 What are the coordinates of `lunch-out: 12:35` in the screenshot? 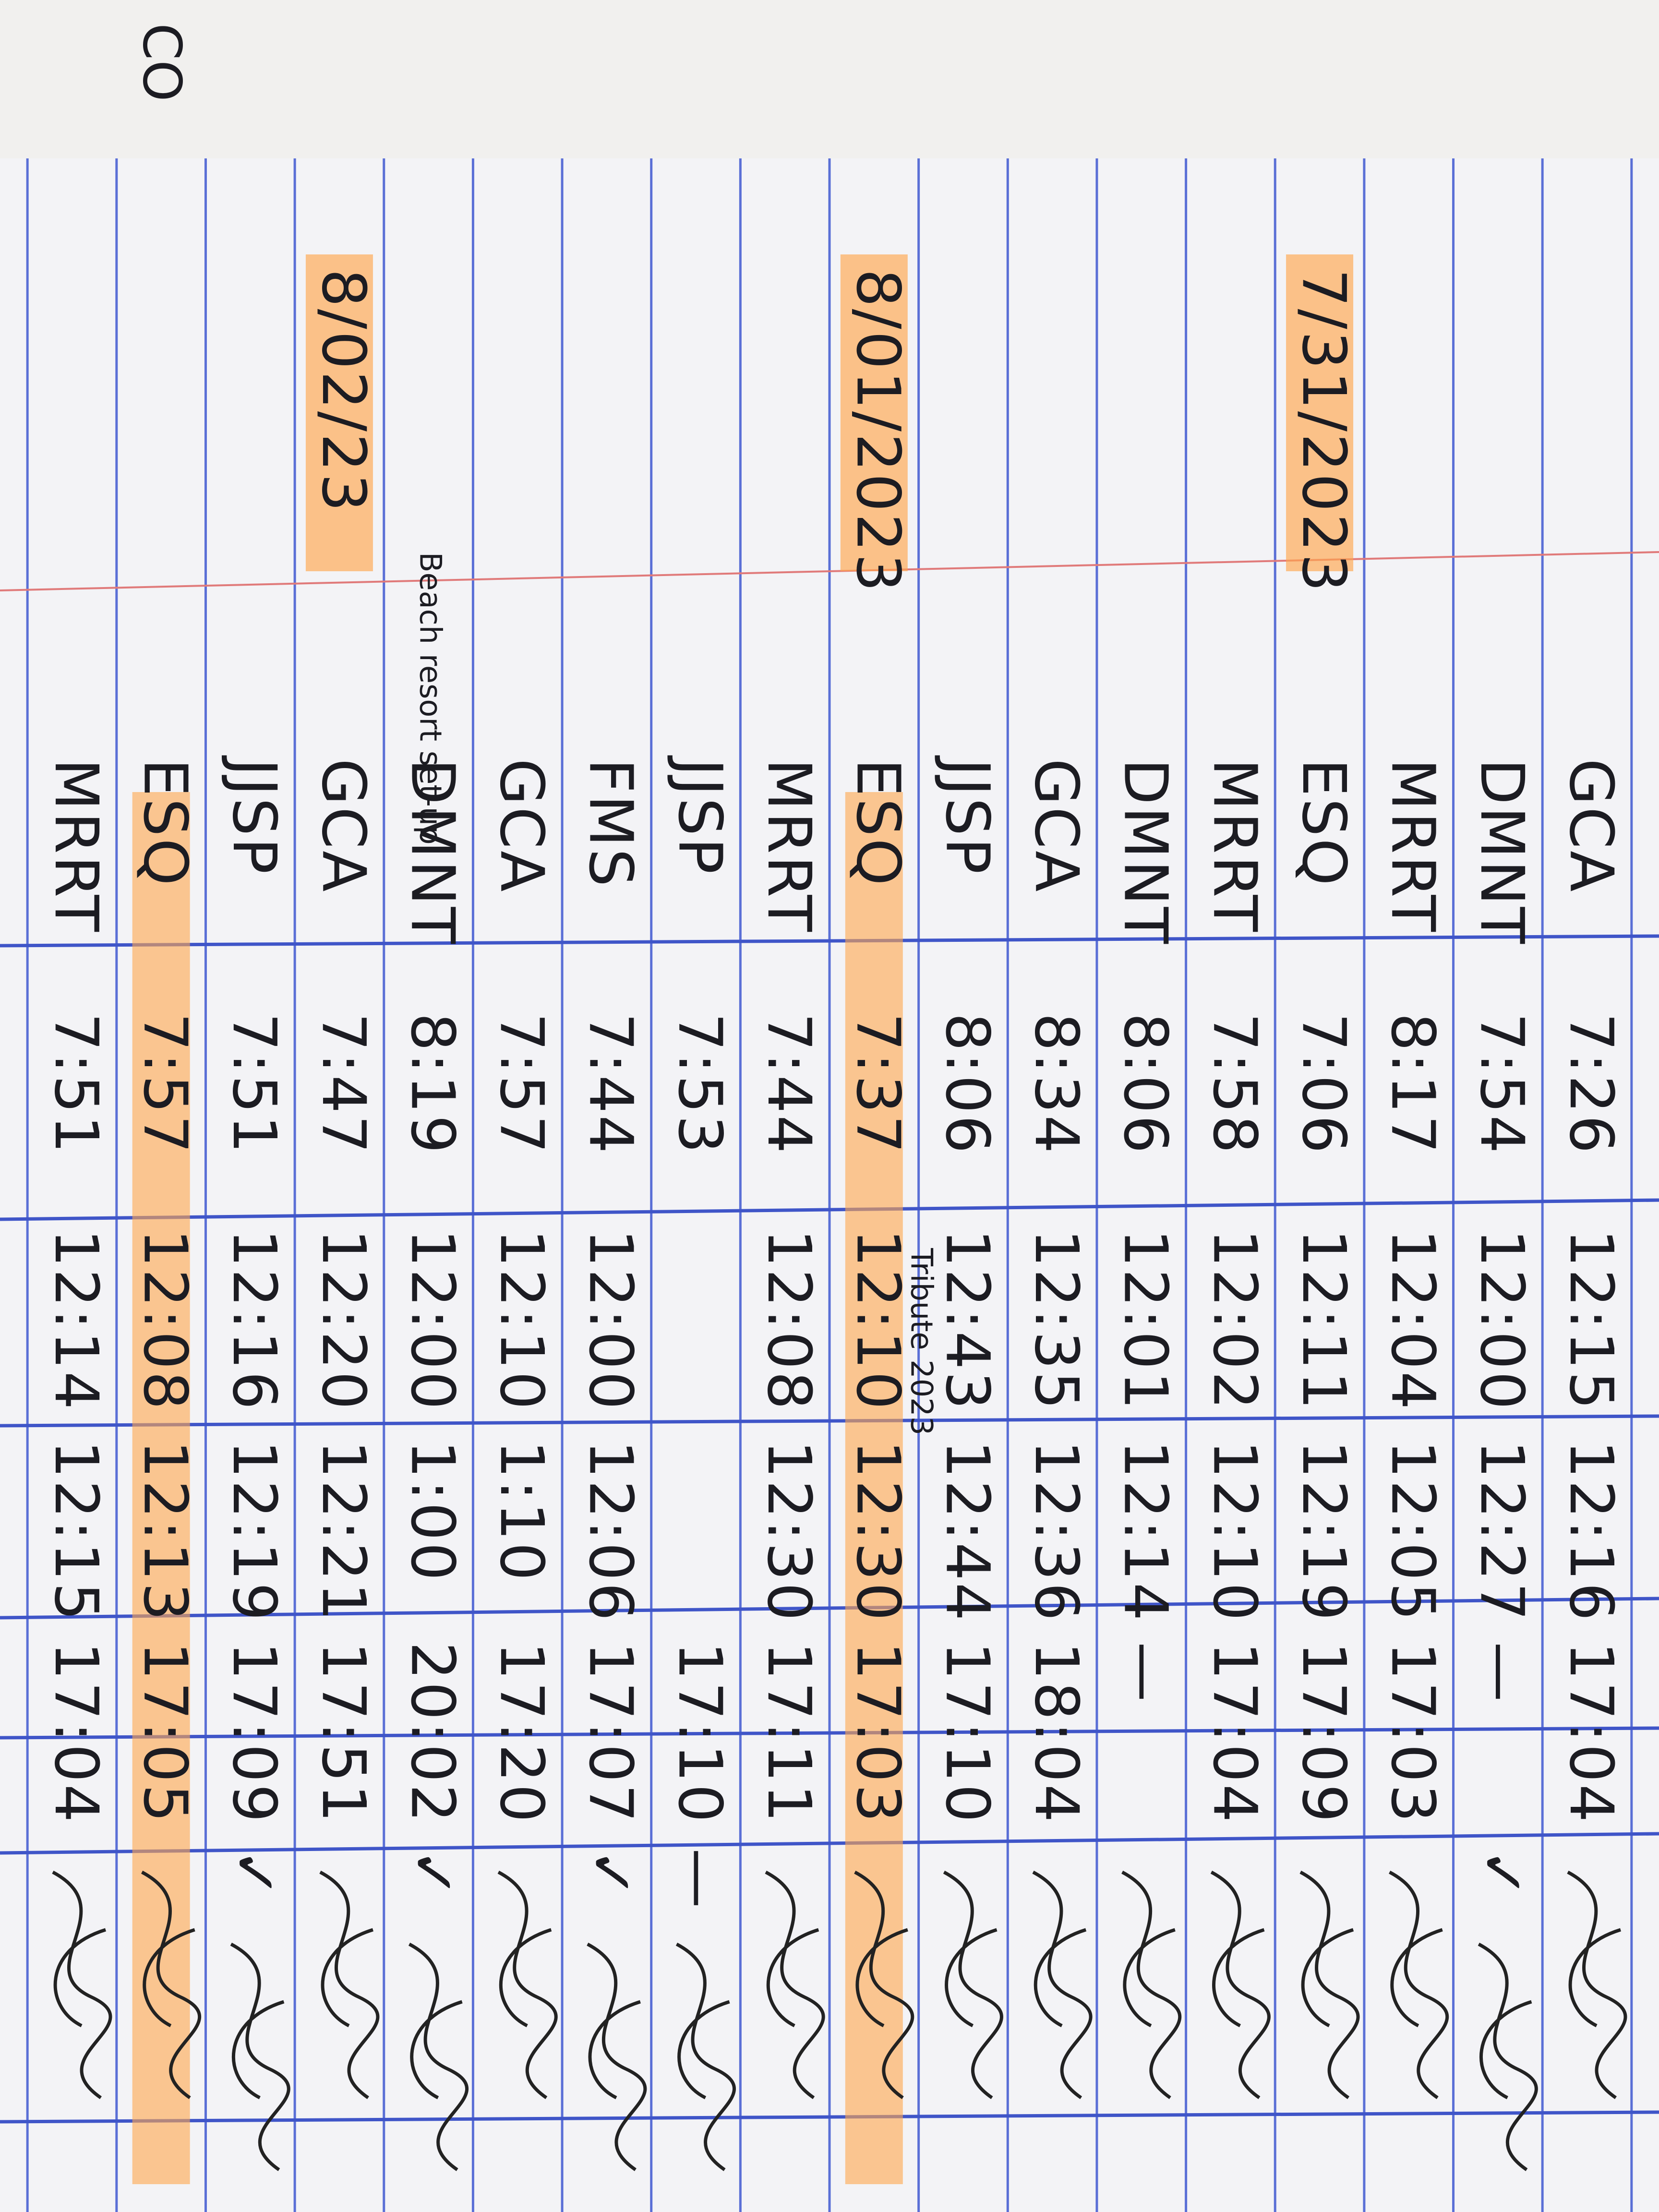 It's located at (1056, 1320).